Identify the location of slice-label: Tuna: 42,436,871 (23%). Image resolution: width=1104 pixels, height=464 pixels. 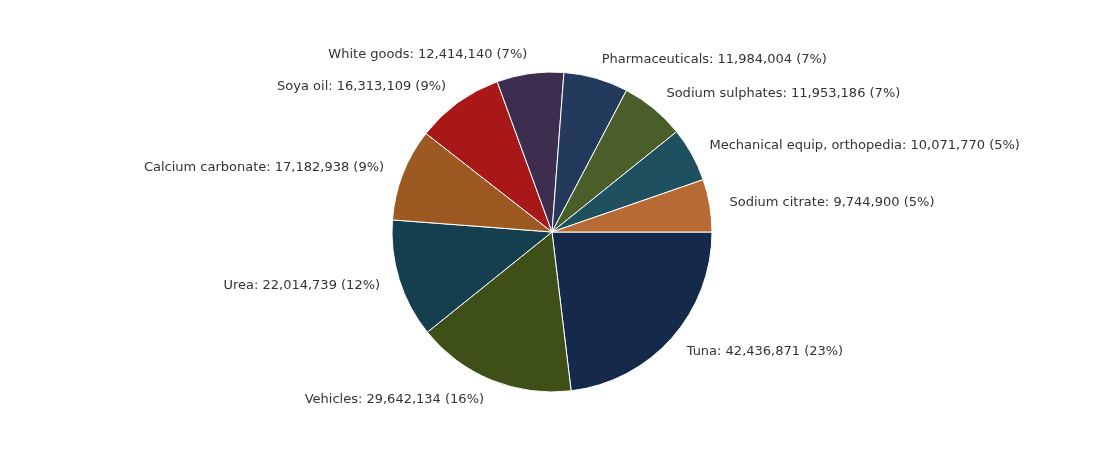
(764, 351).